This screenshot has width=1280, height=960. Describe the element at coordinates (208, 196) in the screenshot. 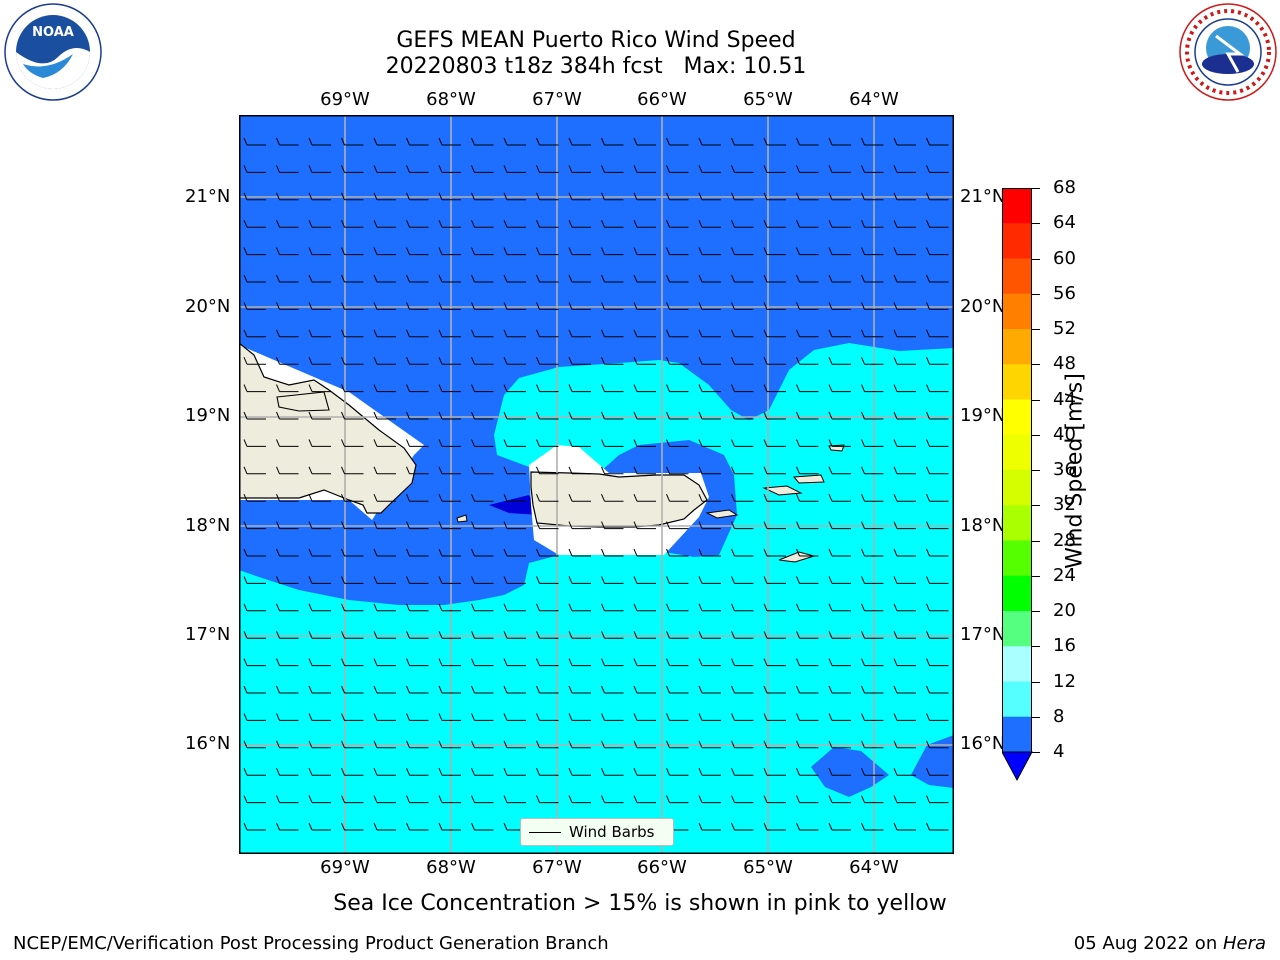

I see `lat-label-left: 21°N` at that location.